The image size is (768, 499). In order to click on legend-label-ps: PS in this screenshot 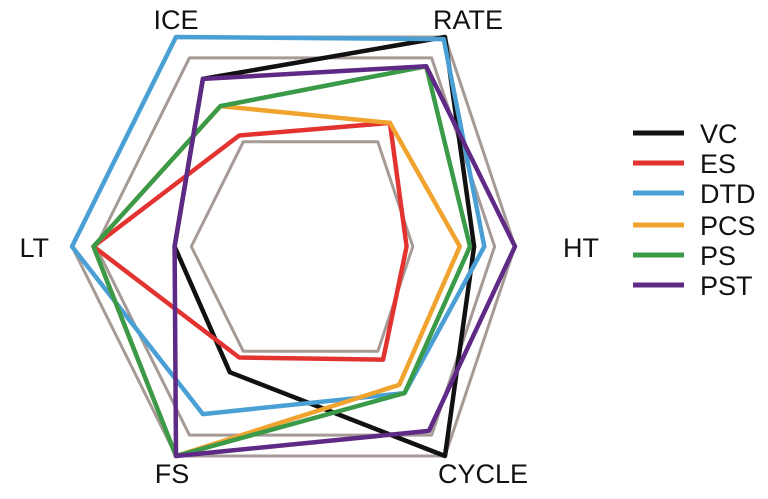, I will do `click(718, 256)`.